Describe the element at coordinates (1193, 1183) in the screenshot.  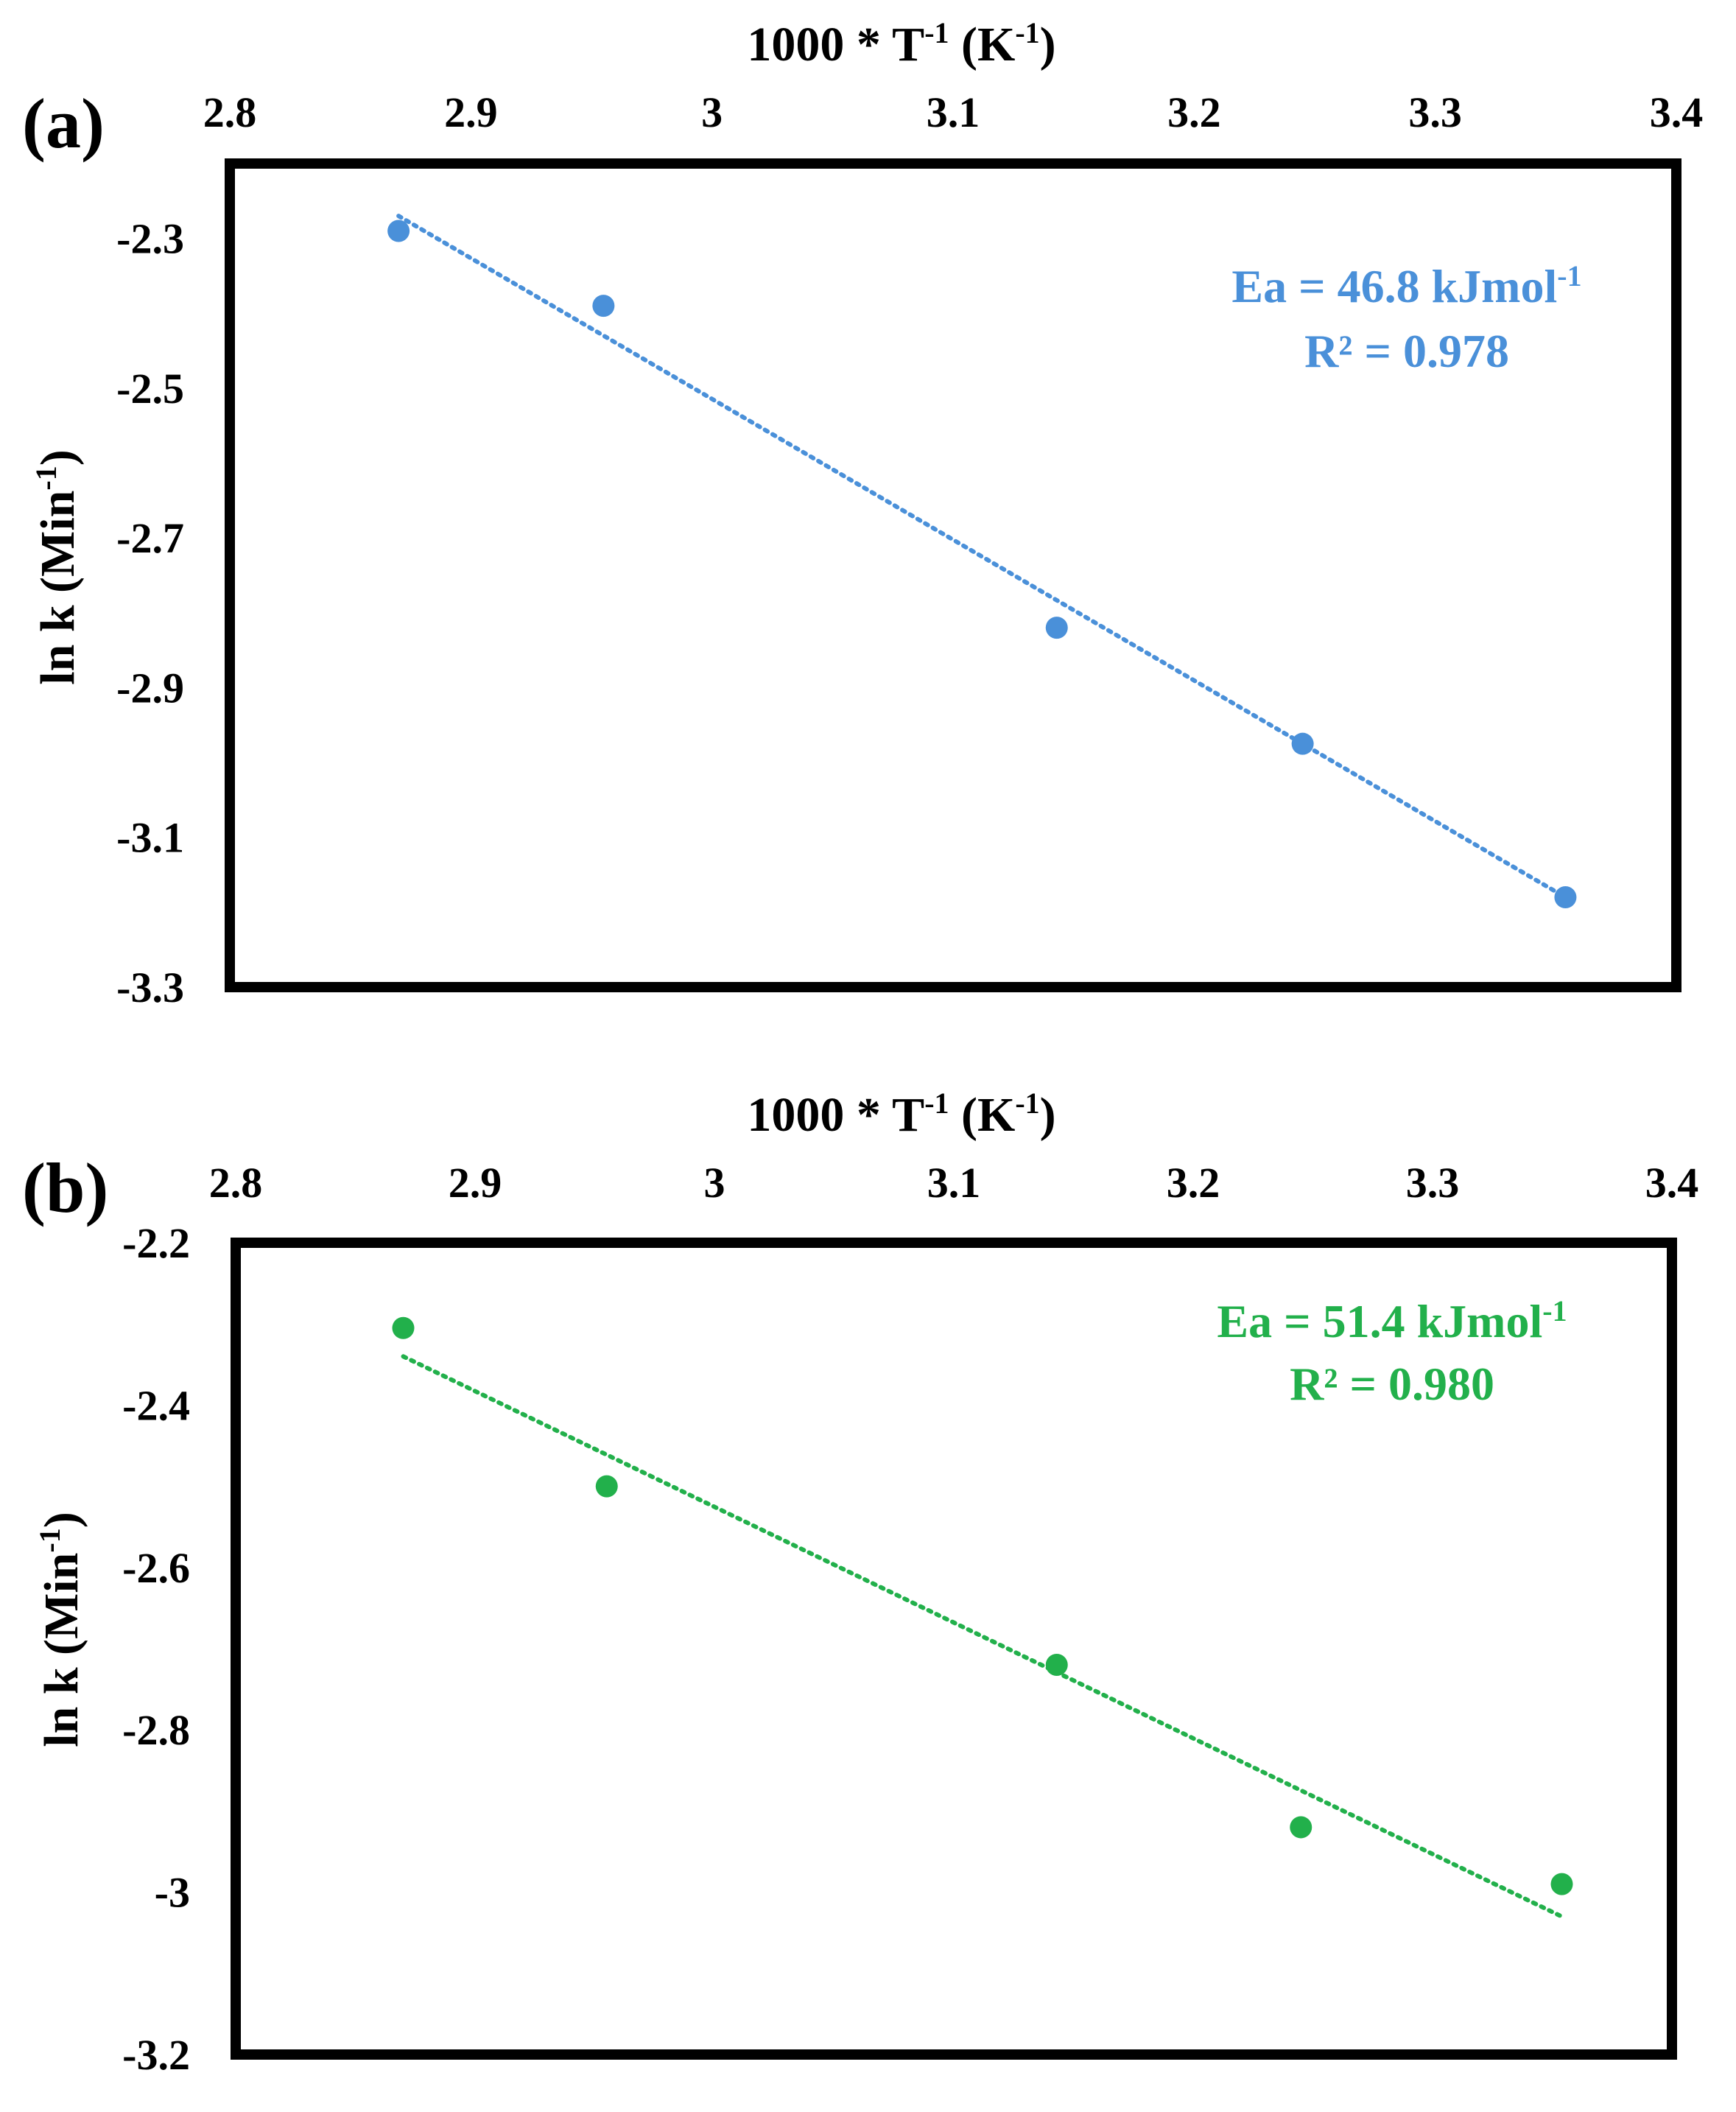
I see `panel-b-x-tick-label: 3.2` at that location.